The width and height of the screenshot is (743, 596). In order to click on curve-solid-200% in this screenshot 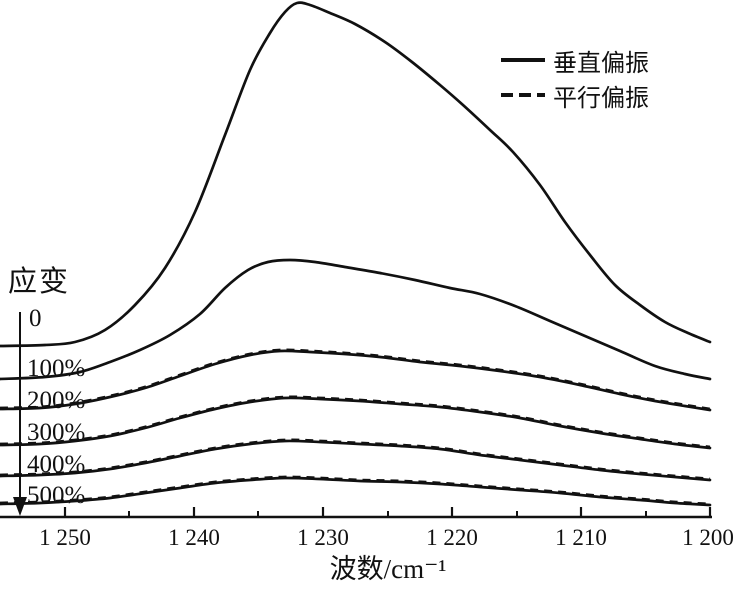, I will do `click(356, 380)`.